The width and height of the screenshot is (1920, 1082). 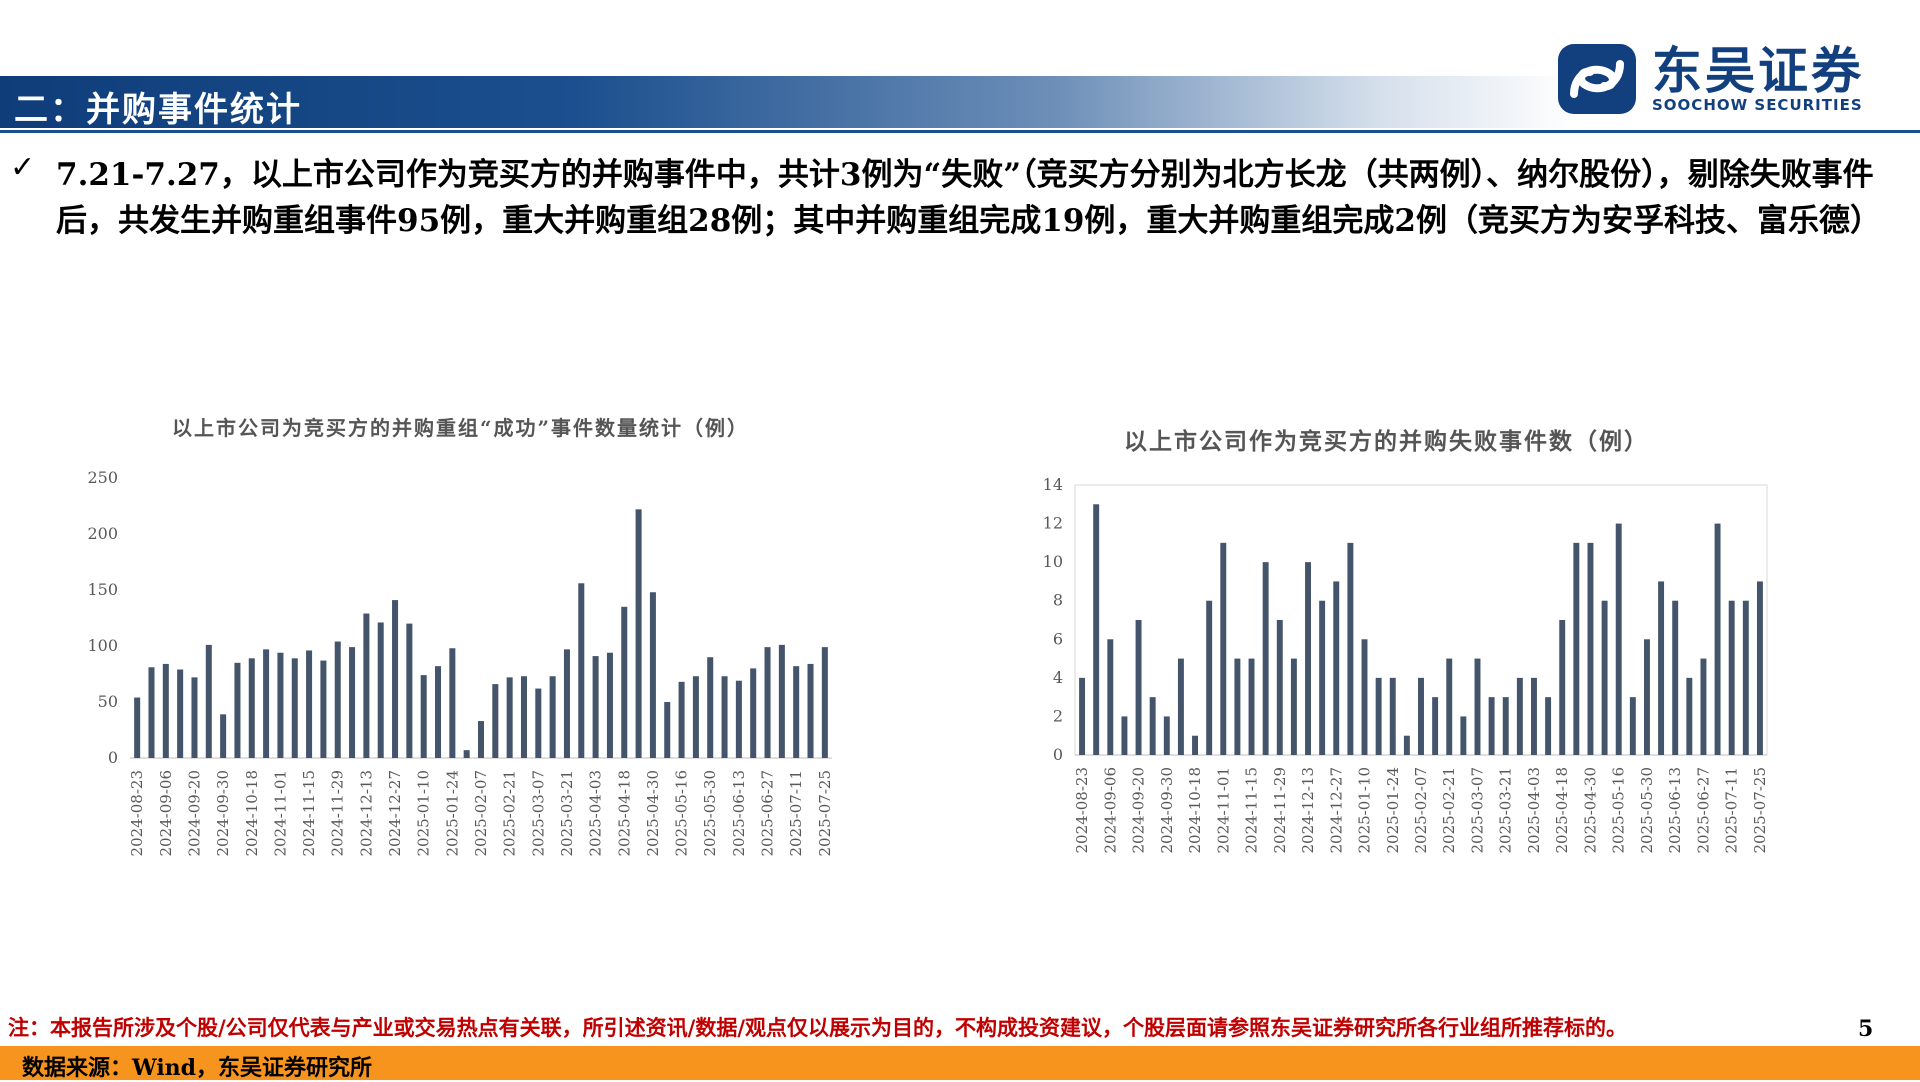 What do you see at coordinates (108, 701) in the screenshot?
I see `y-tick-label: 50` at bounding box center [108, 701].